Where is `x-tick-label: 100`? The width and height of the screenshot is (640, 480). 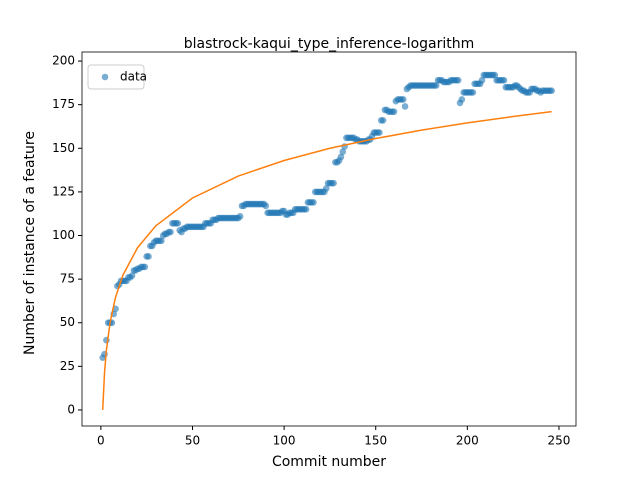 x-tick-label: 100 is located at coordinates (284, 441).